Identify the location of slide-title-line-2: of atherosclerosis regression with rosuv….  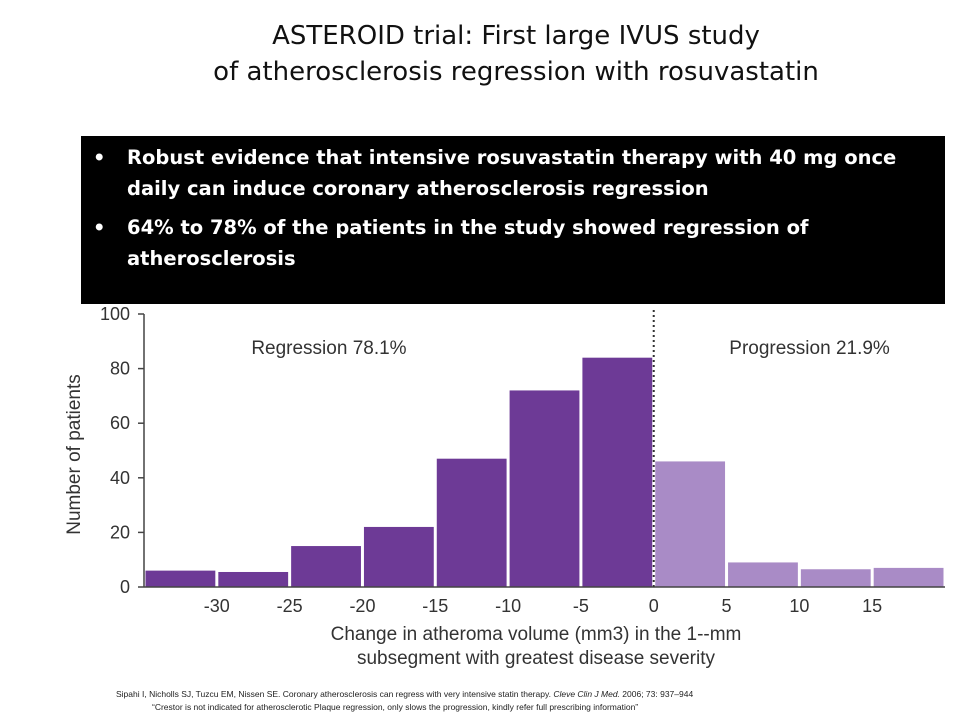
(516, 72).